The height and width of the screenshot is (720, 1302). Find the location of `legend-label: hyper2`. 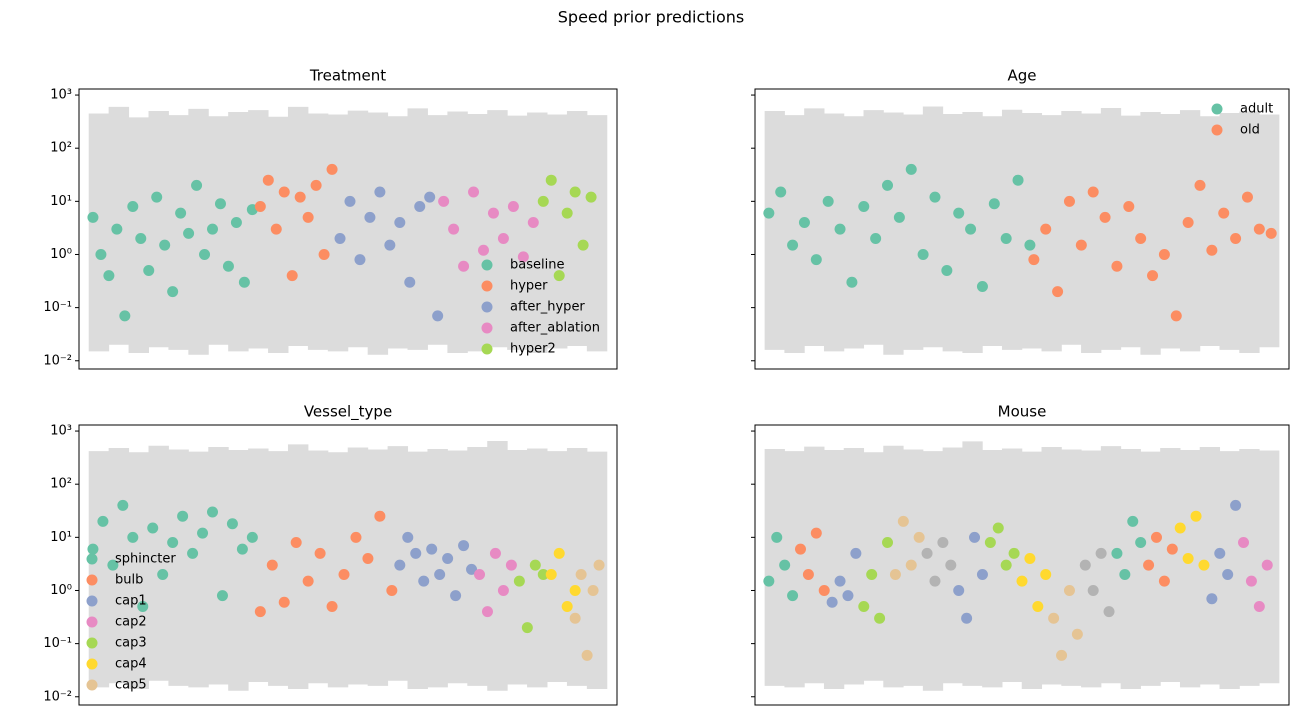

legend-label: hyper2 is located at coordinates (533, 349).